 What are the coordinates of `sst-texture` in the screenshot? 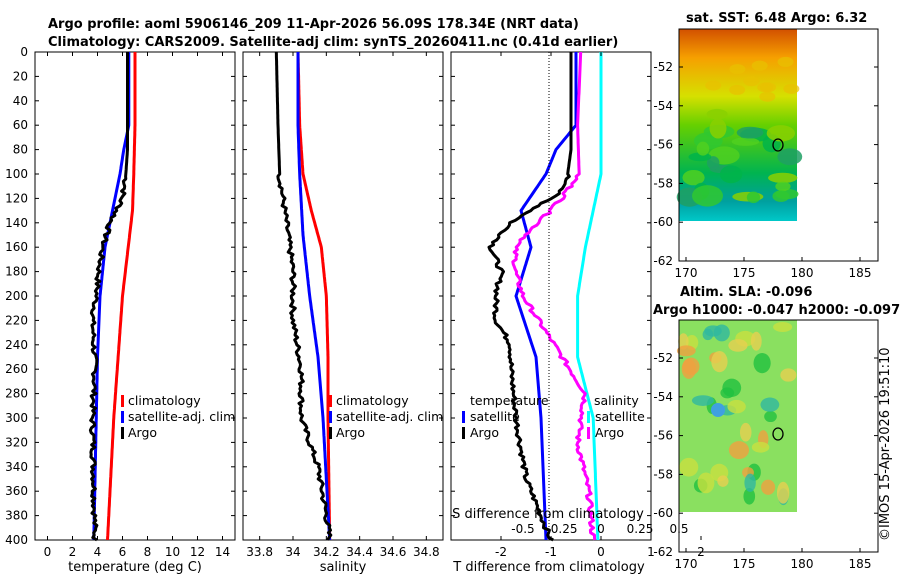 It's located at (739, 131).